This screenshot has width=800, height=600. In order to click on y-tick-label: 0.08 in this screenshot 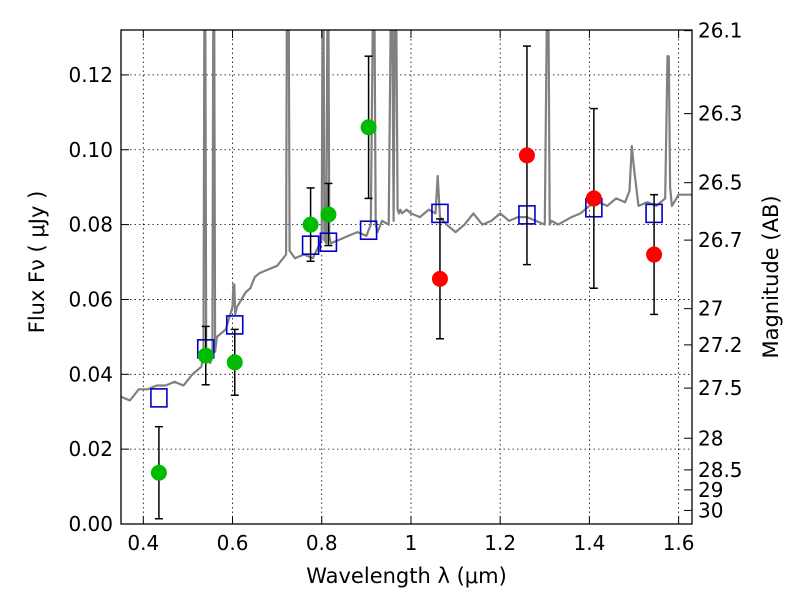, I will do `click(90, 225)`.